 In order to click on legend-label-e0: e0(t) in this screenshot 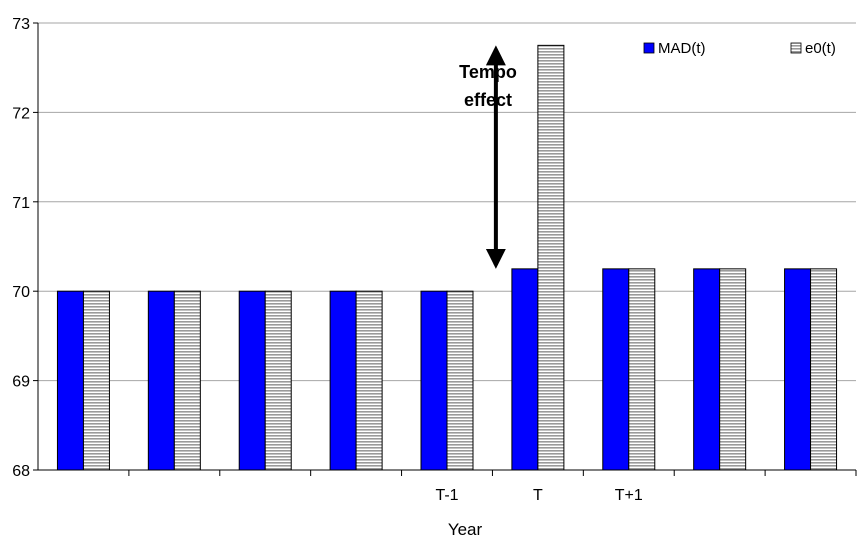, I will do `click(820, 48)`.